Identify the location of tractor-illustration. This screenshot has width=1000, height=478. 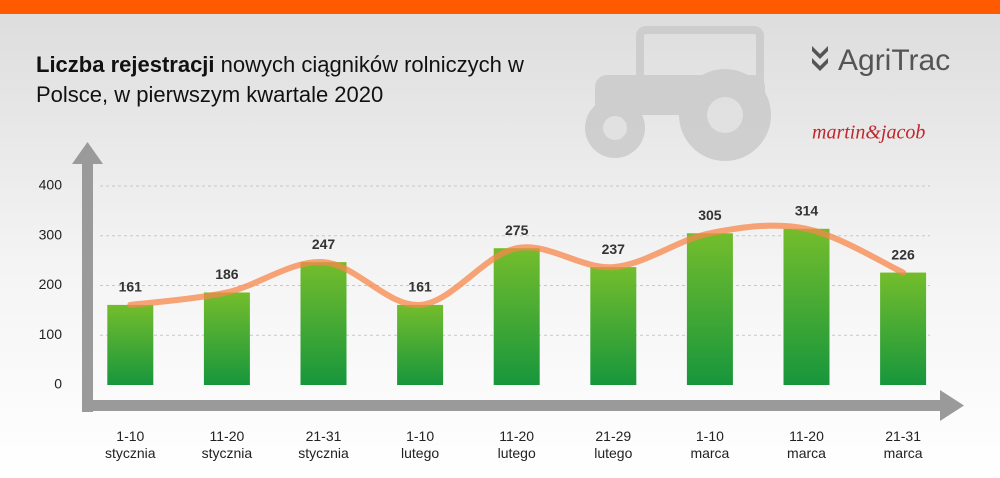
(678, 93).